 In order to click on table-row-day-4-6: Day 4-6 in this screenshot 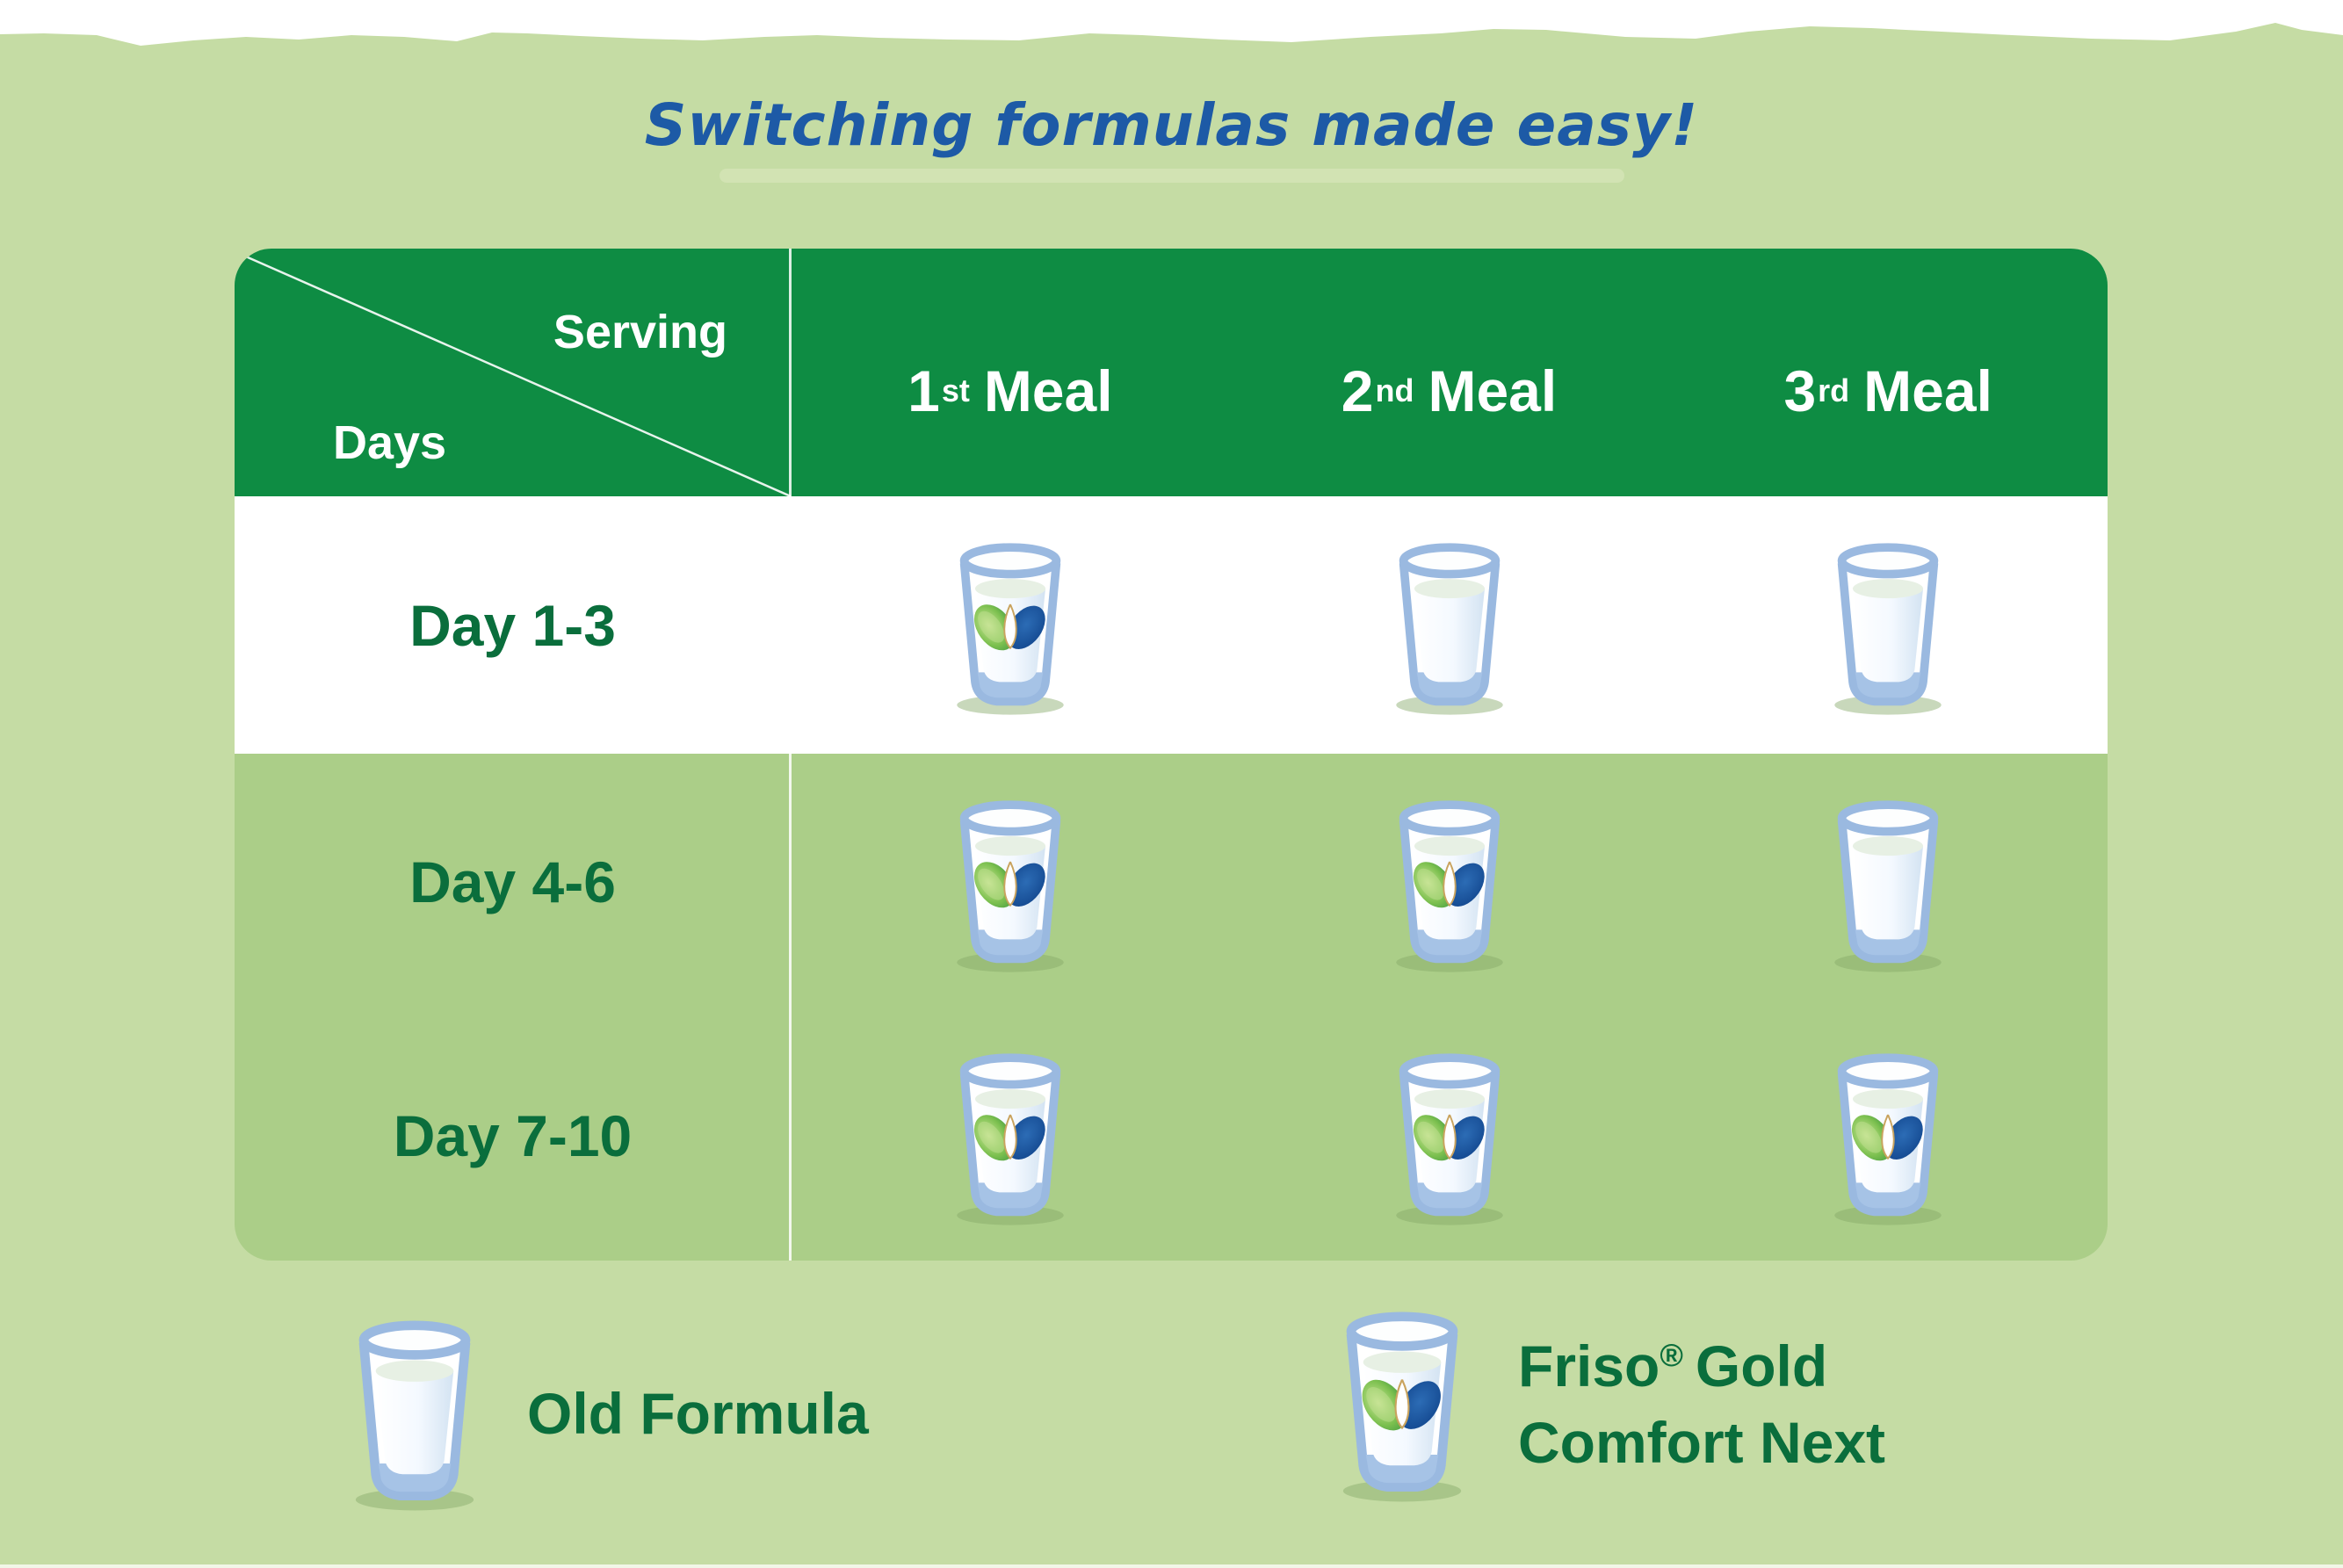, I will do `click(1171, 882)`.